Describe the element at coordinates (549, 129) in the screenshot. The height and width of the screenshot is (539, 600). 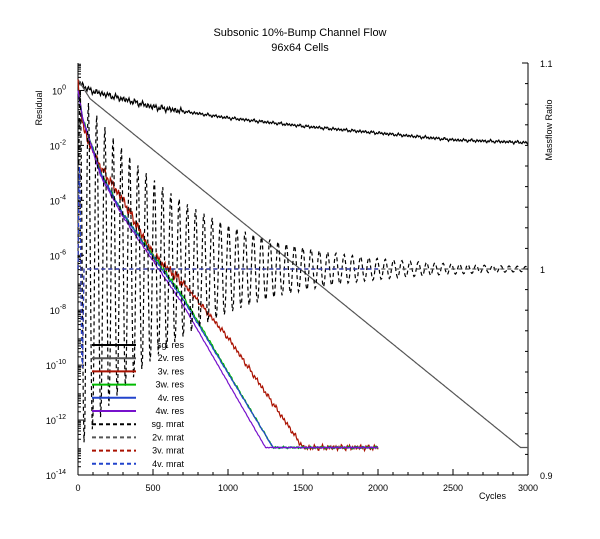
I see `y2-axis-title: Massflow Ratio` at that location.